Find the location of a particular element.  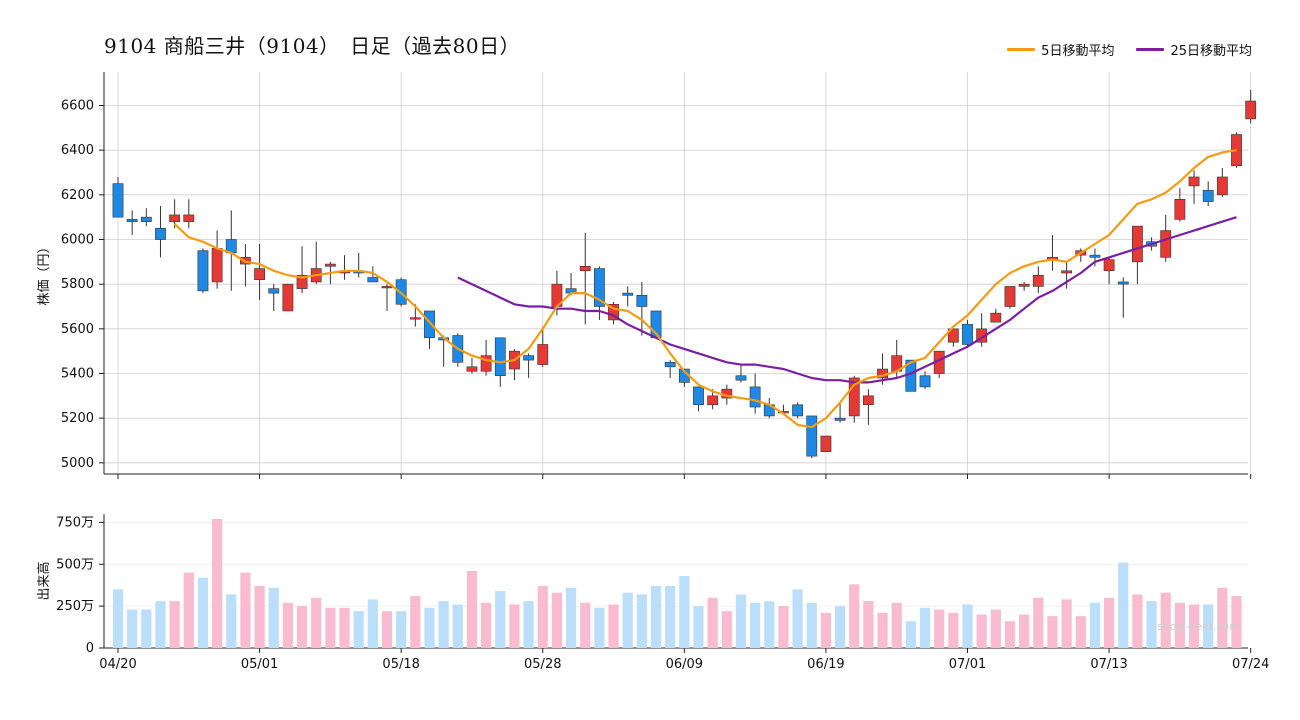

price-axis-title: 株価（円） is located at coordinates (44, 272).